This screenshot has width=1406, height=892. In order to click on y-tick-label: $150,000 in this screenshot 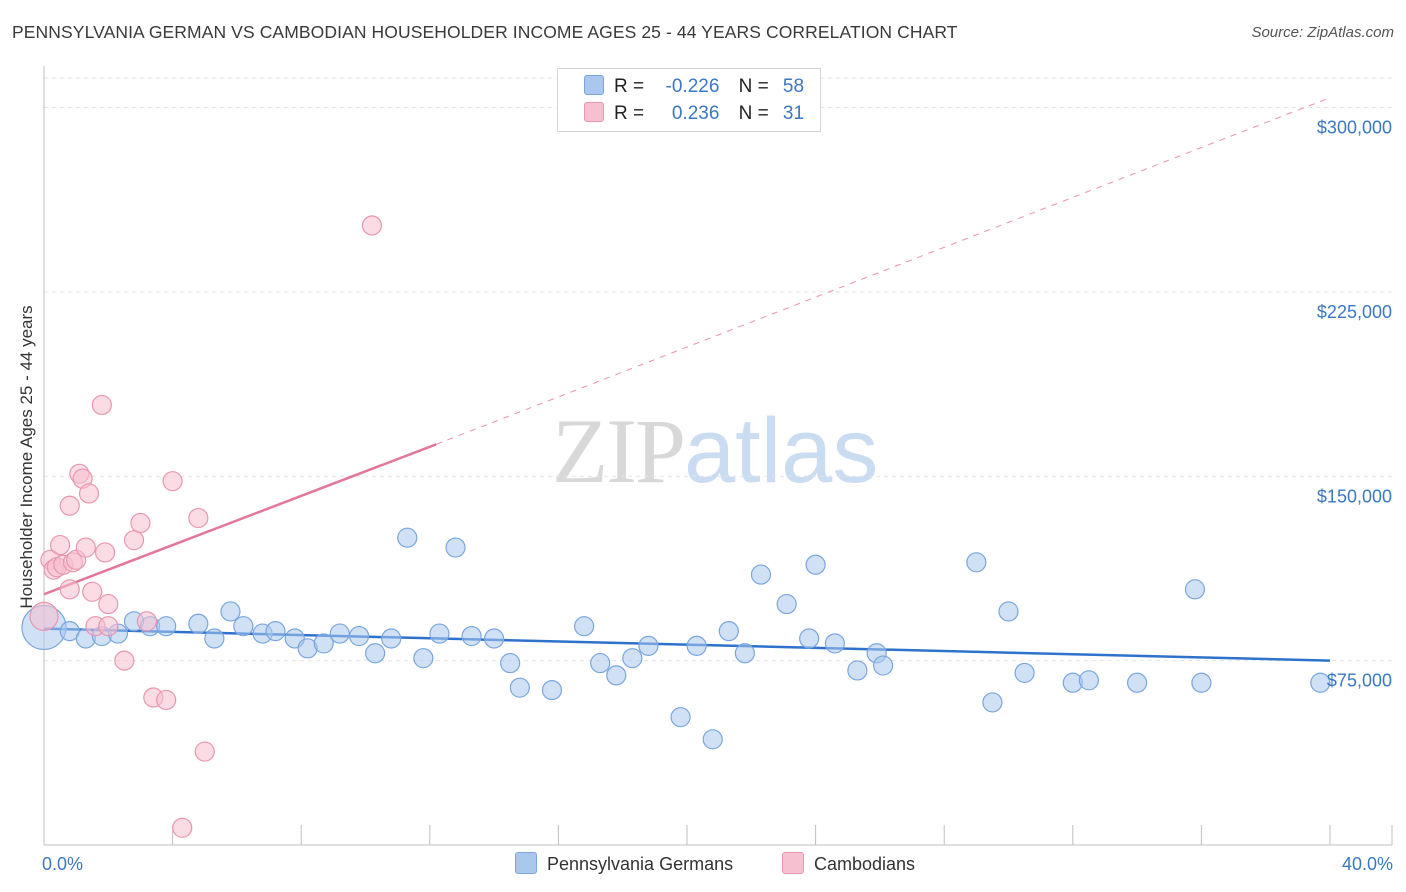, I will do `click(1354, 496)`.